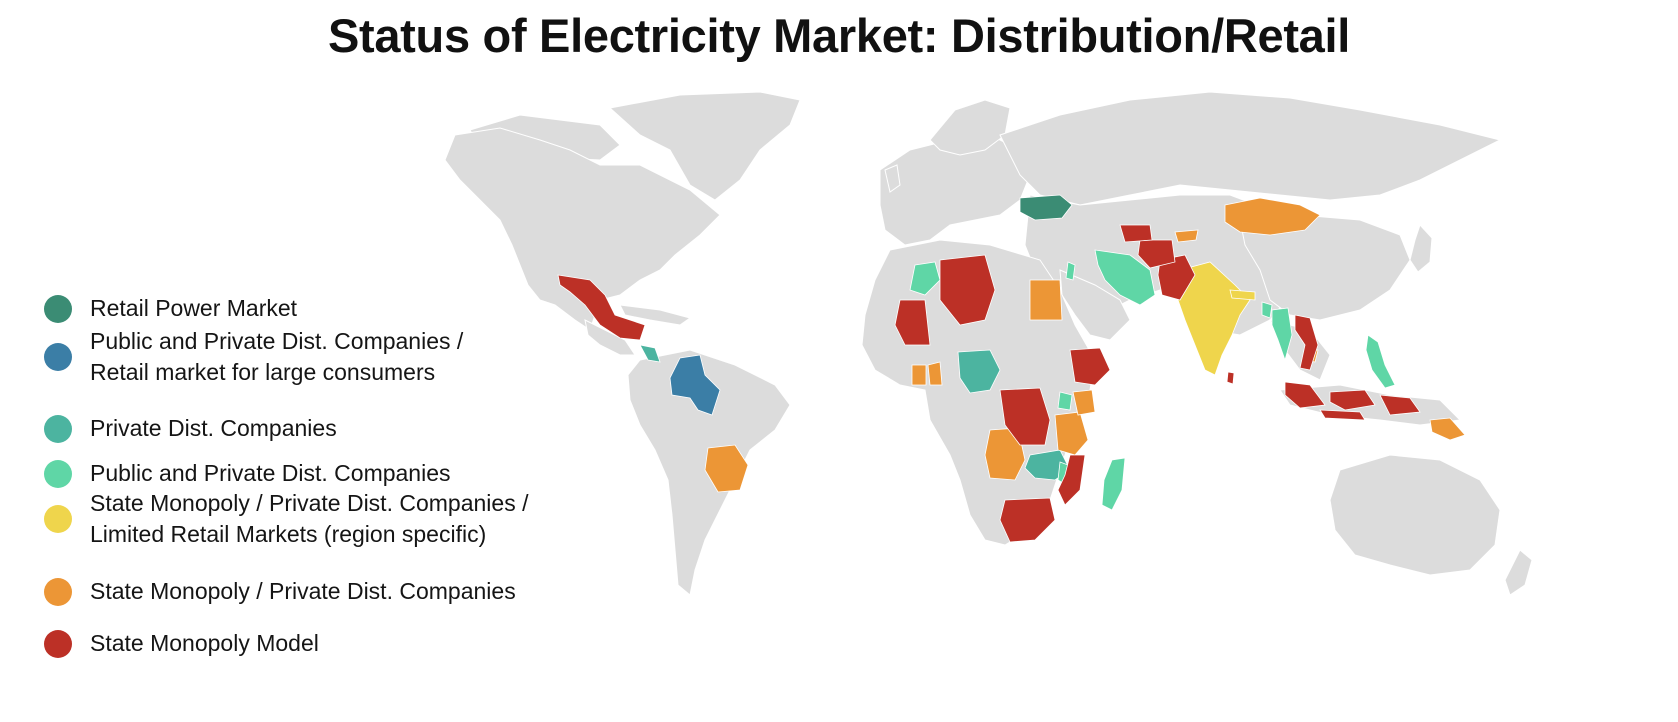  I want to click on region-myanmar, so click(1282, 334).